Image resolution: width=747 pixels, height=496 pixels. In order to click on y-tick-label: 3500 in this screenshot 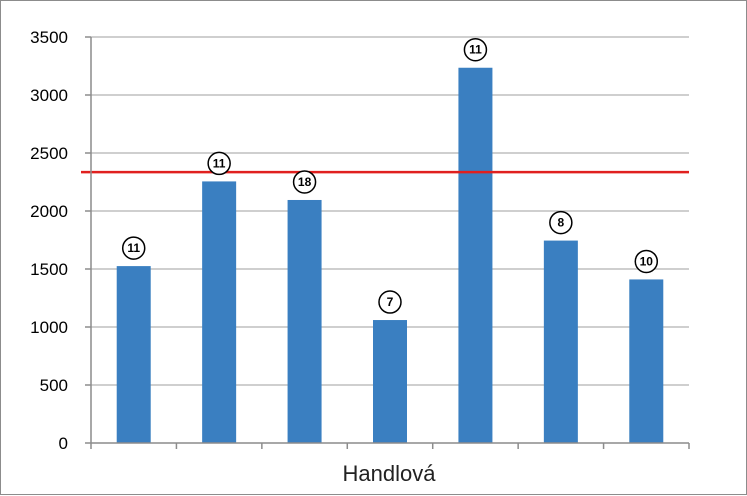, I will do `click(49, 37)`.